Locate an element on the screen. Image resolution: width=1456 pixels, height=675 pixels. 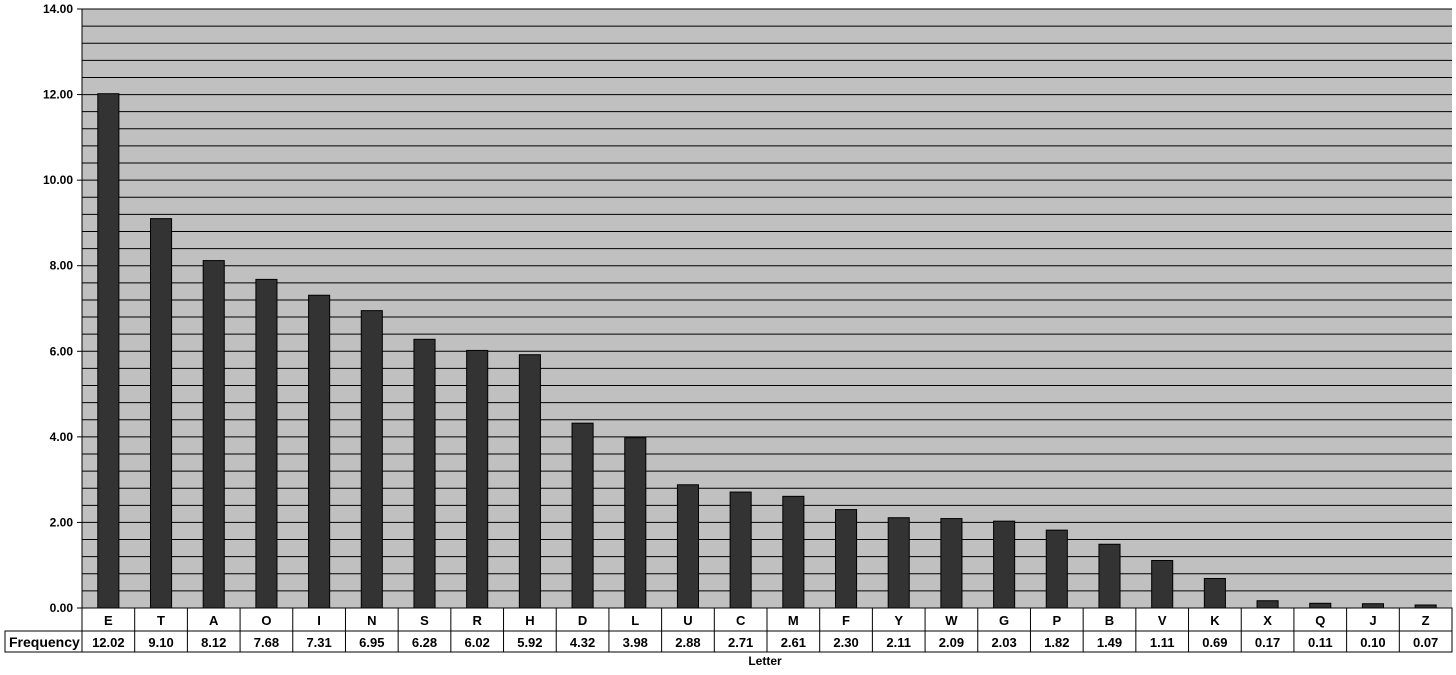
x-tick-label: O is located at coordinates (266, 620).